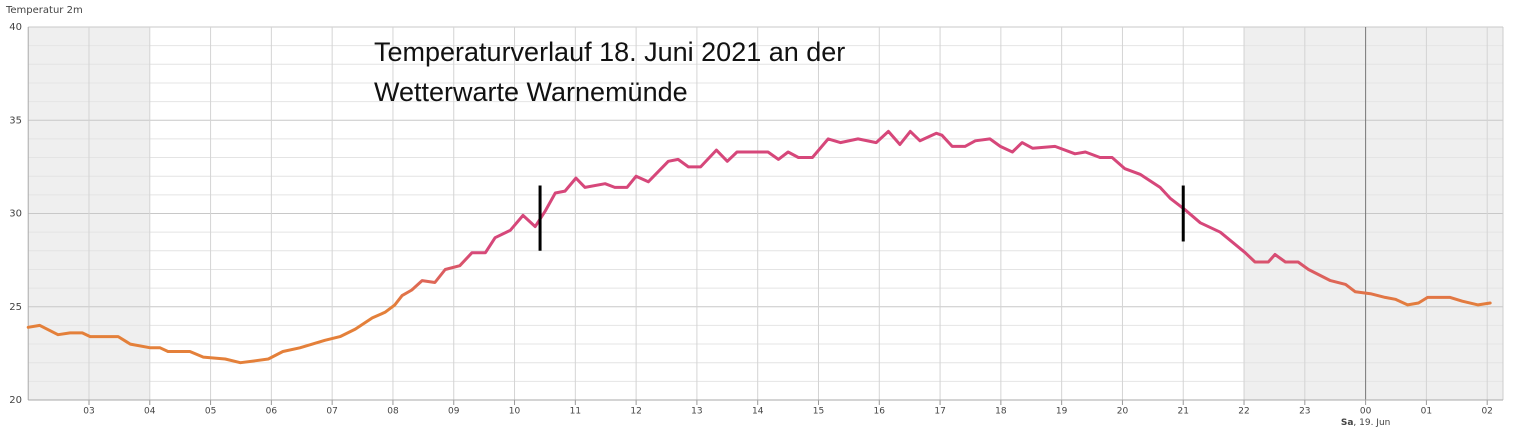  What do you see at coordinates (1243, 412) in the screenshot?
I see `x-tick-label: 22` at bounding box center [1243, 412].